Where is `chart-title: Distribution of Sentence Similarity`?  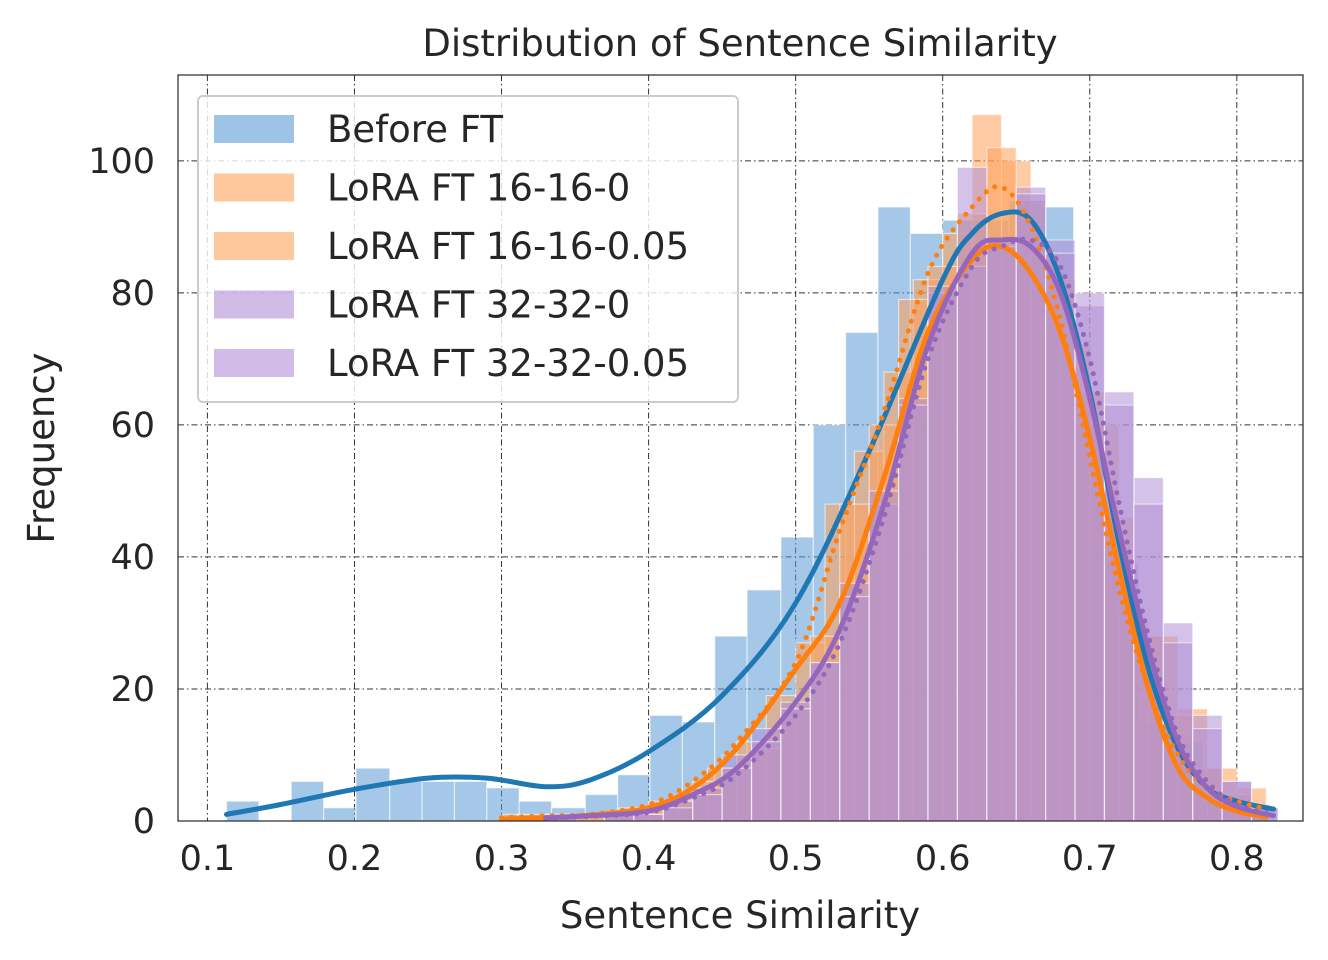 chart-title: Distribution of Sentence Similarity is located at coordinates (739, 43).